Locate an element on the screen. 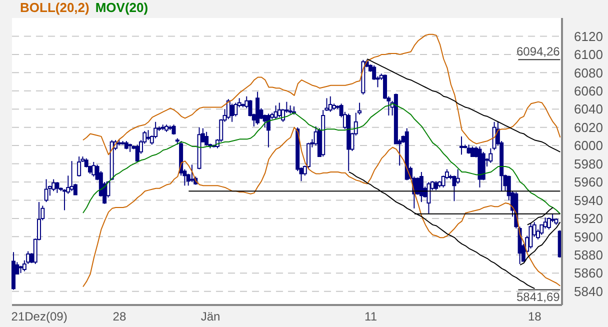 Image resolution: width=608 pixels, height=327 pixels. y-tick-label: 5960 is located at coordinates (588, 182).